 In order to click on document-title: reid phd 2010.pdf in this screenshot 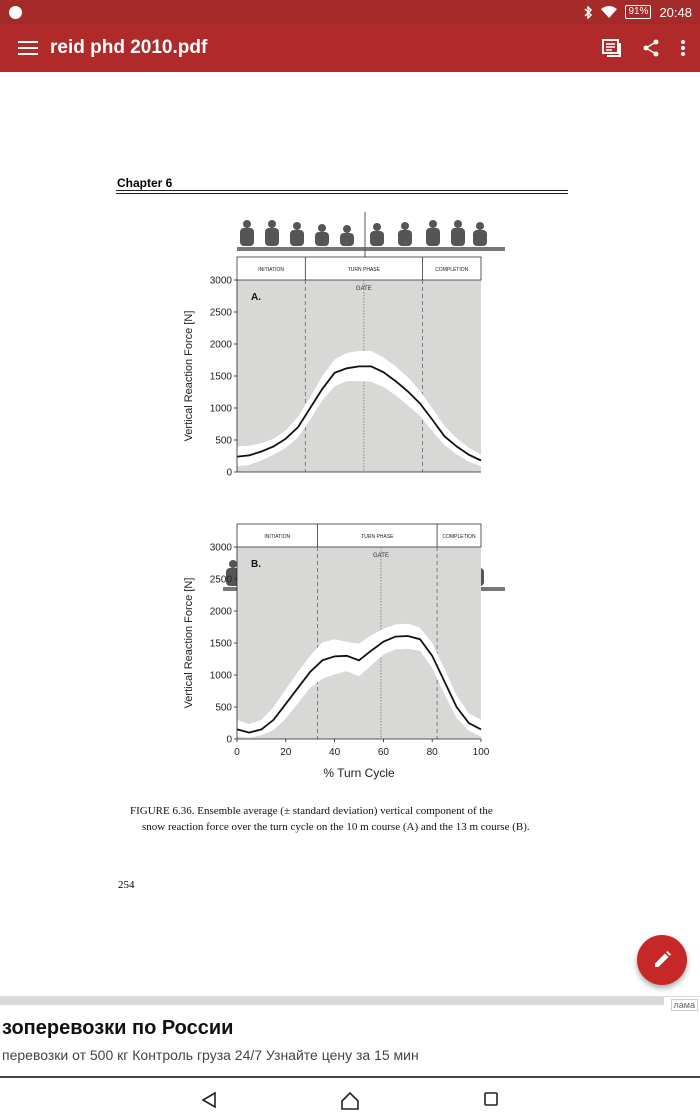, I will do `click(129, 47)`.